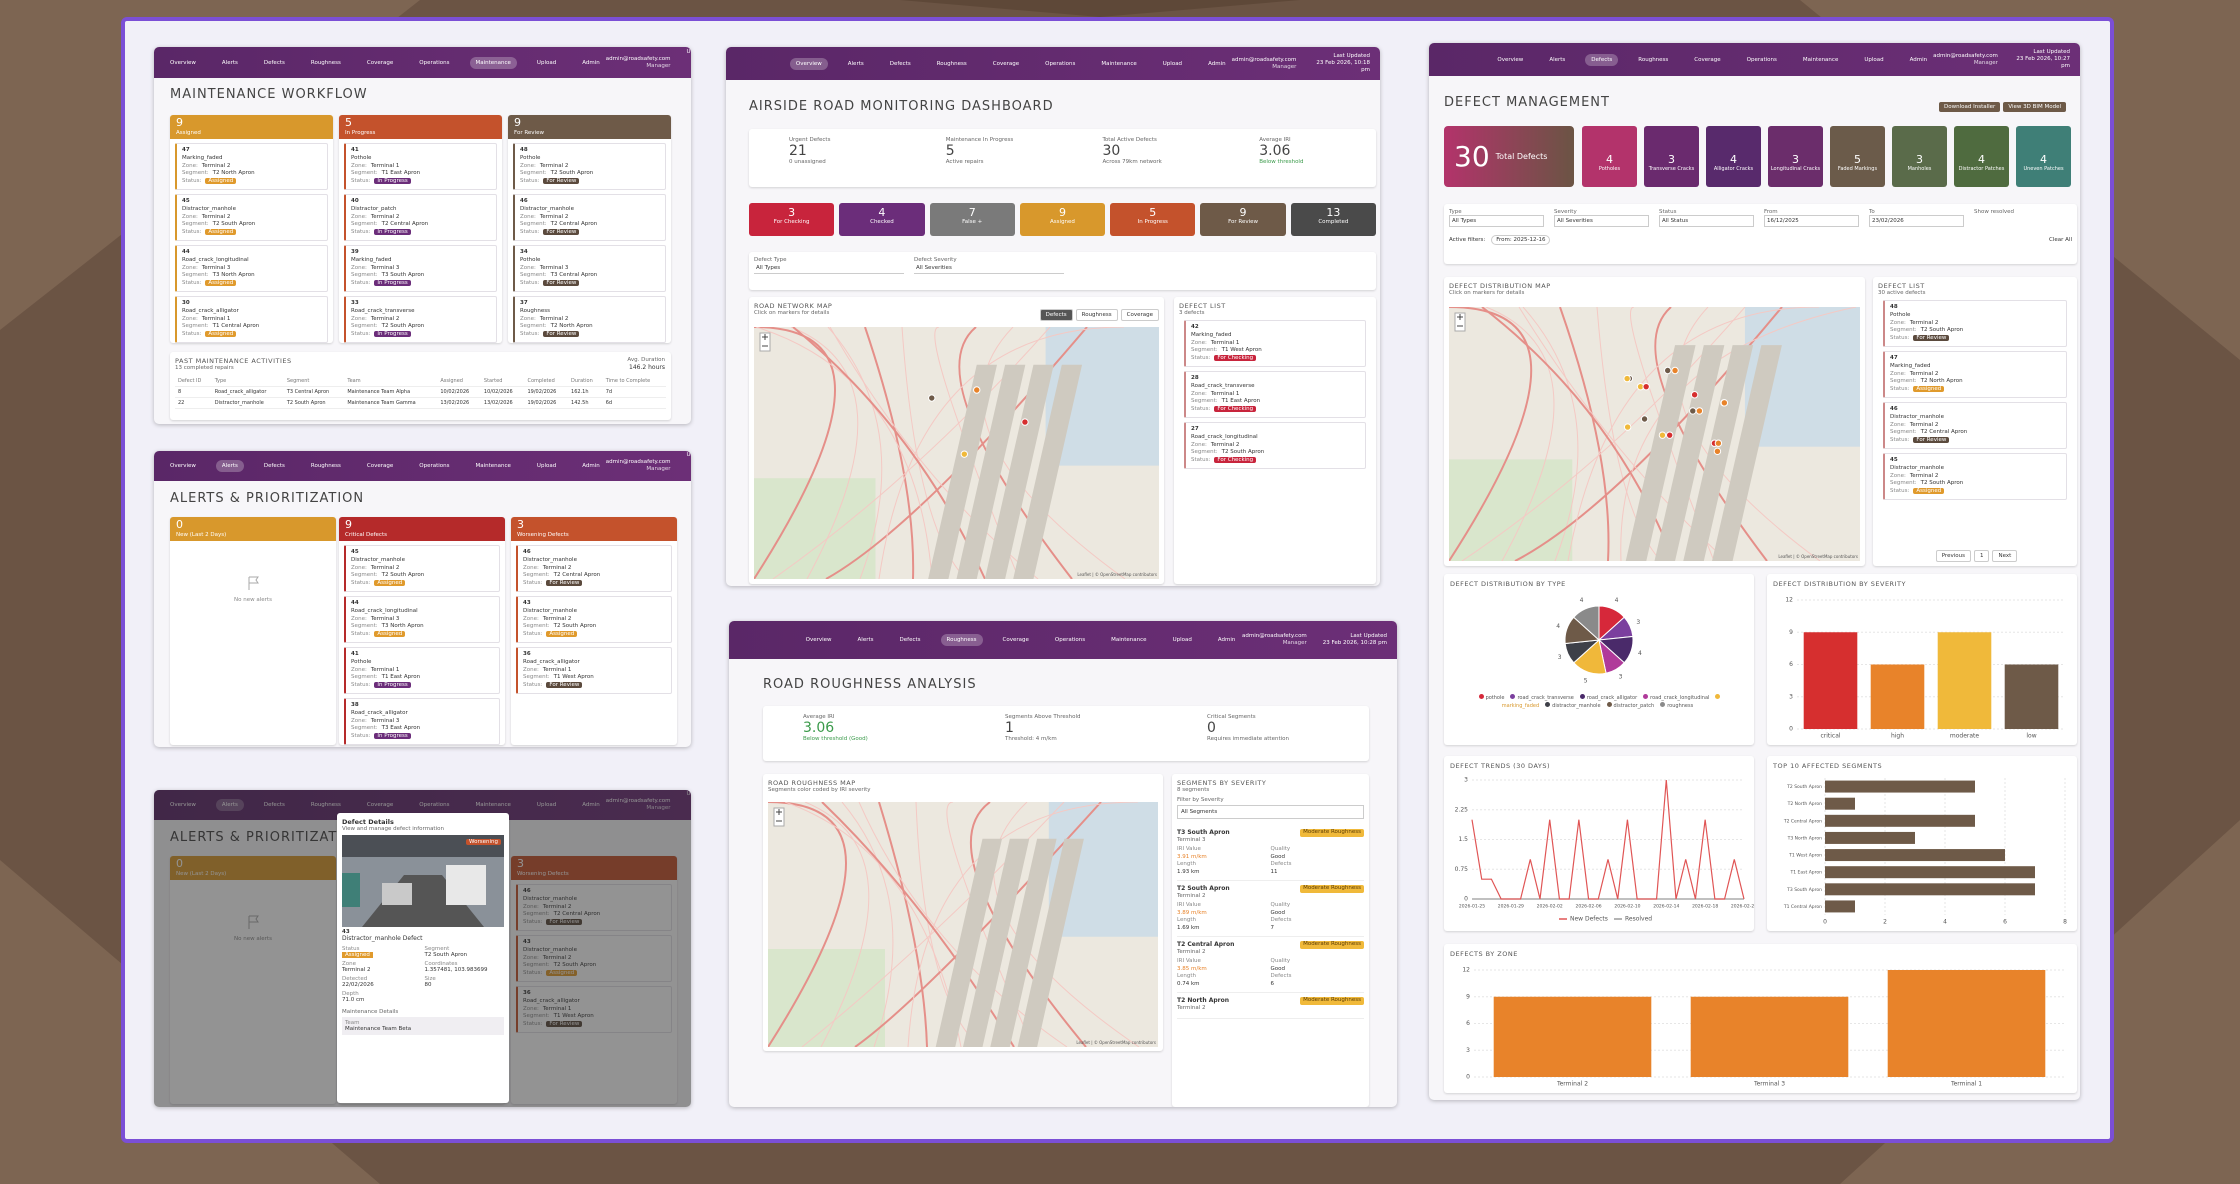  Describe the element at coordinates (1139, 315) in the screenshot. I see `map-button: Coverage` at that location.